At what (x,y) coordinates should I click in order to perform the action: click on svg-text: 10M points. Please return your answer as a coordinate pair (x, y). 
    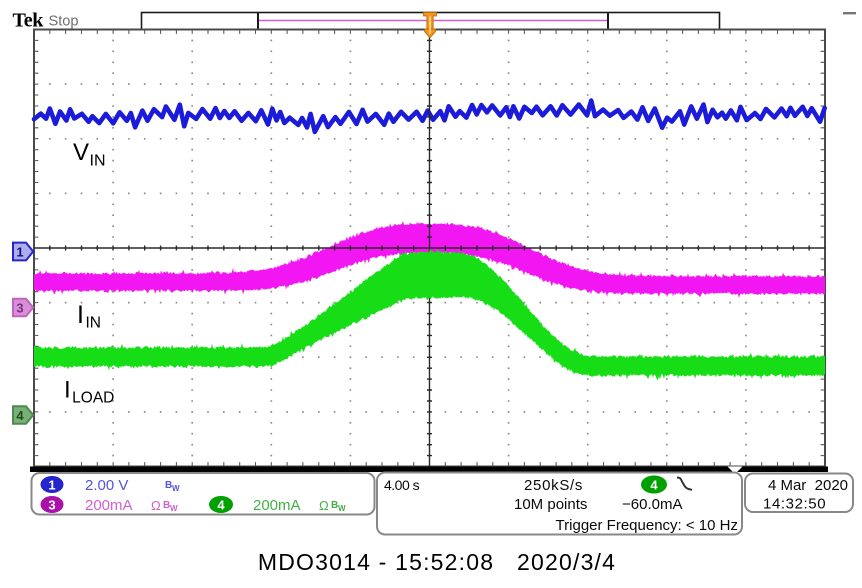
    Looking at the image, I should click on (550, 504).